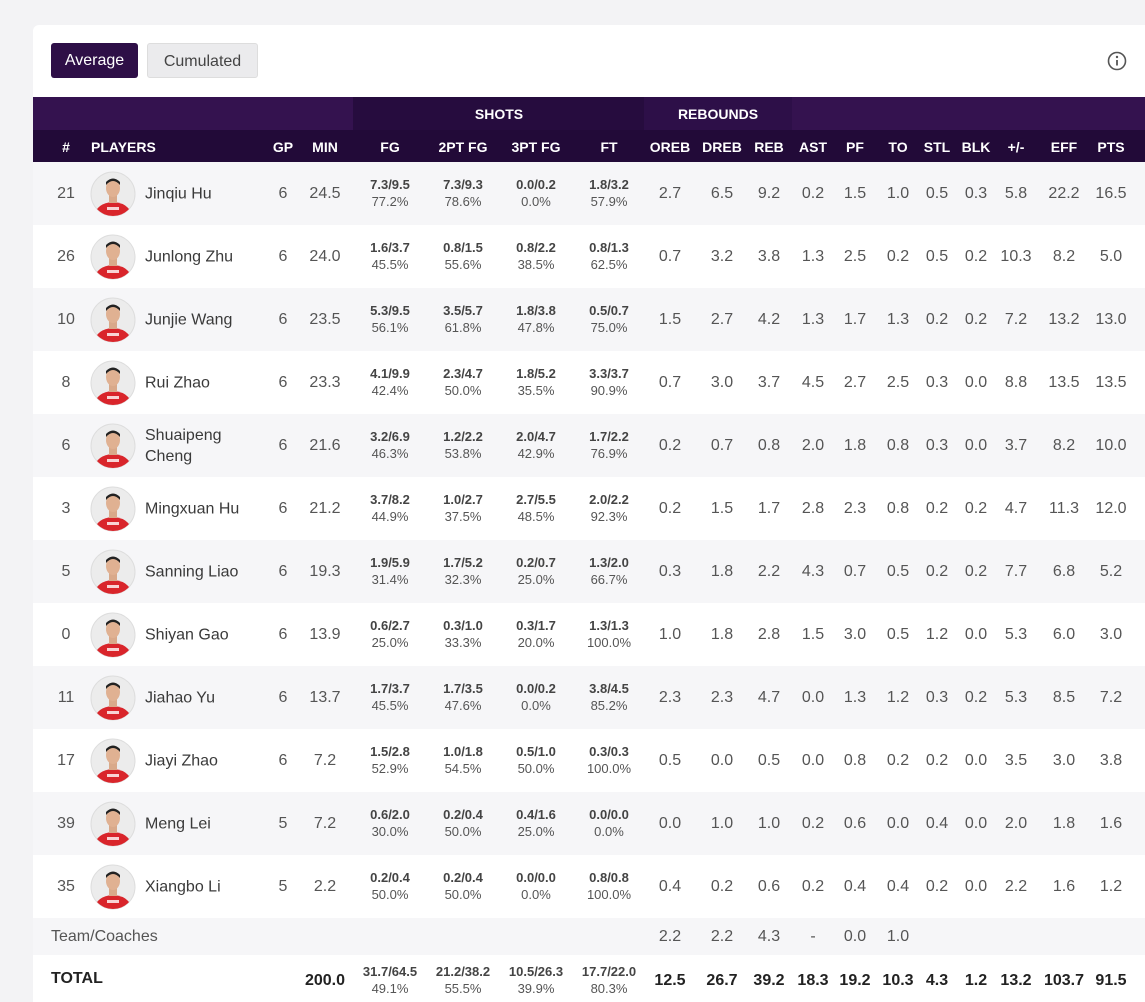  What do you see at coordinates (609, 516) in the screenshot?
I see `shot-pct: 92.3%` at bounding box center [609, 516].